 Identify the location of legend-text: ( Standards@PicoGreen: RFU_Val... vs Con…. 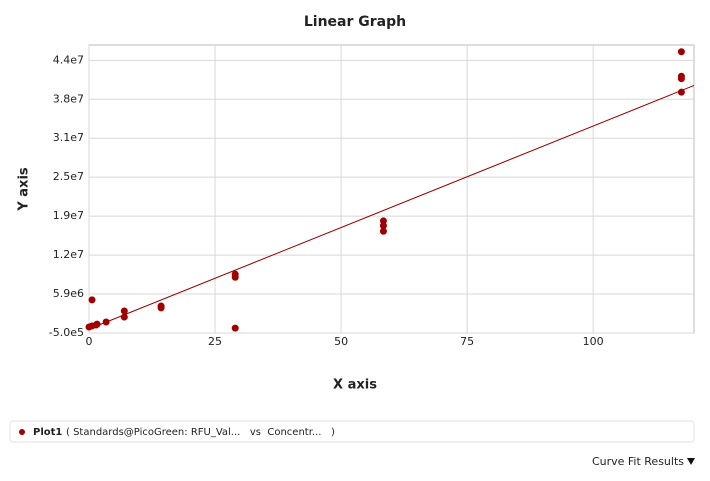
(200, 432).